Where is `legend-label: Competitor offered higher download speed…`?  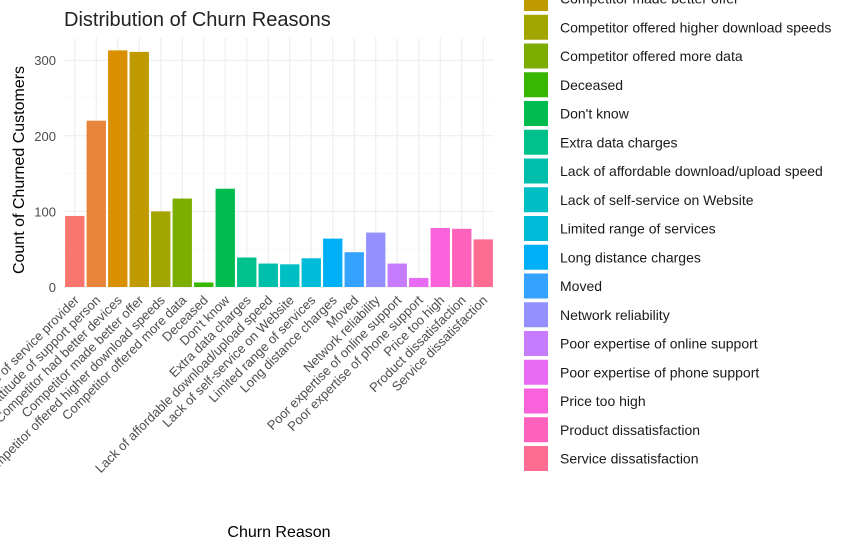 legend-label: Competitor offered higher download speed… is located at coordinates (695, 27).